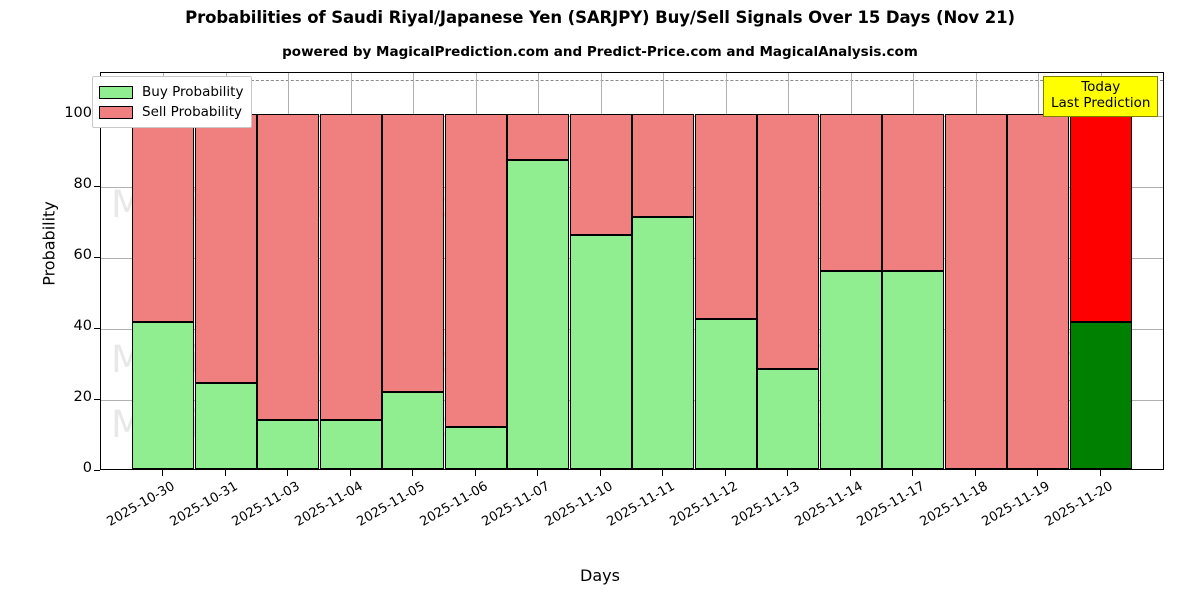 This screenshot has height=600, width=1200. What do you see at coordinates (600, 575) in the screenshot?
I see `x-axis-label: Days` at bounding box center [600, 575].